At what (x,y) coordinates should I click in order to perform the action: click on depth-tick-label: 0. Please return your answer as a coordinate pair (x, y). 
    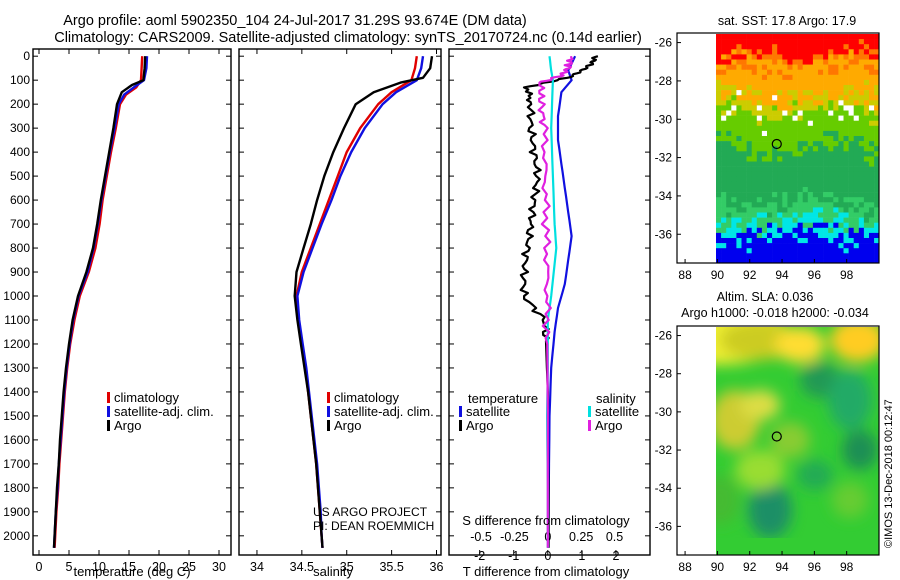
    Looking at the image, I should click on (26, 56).